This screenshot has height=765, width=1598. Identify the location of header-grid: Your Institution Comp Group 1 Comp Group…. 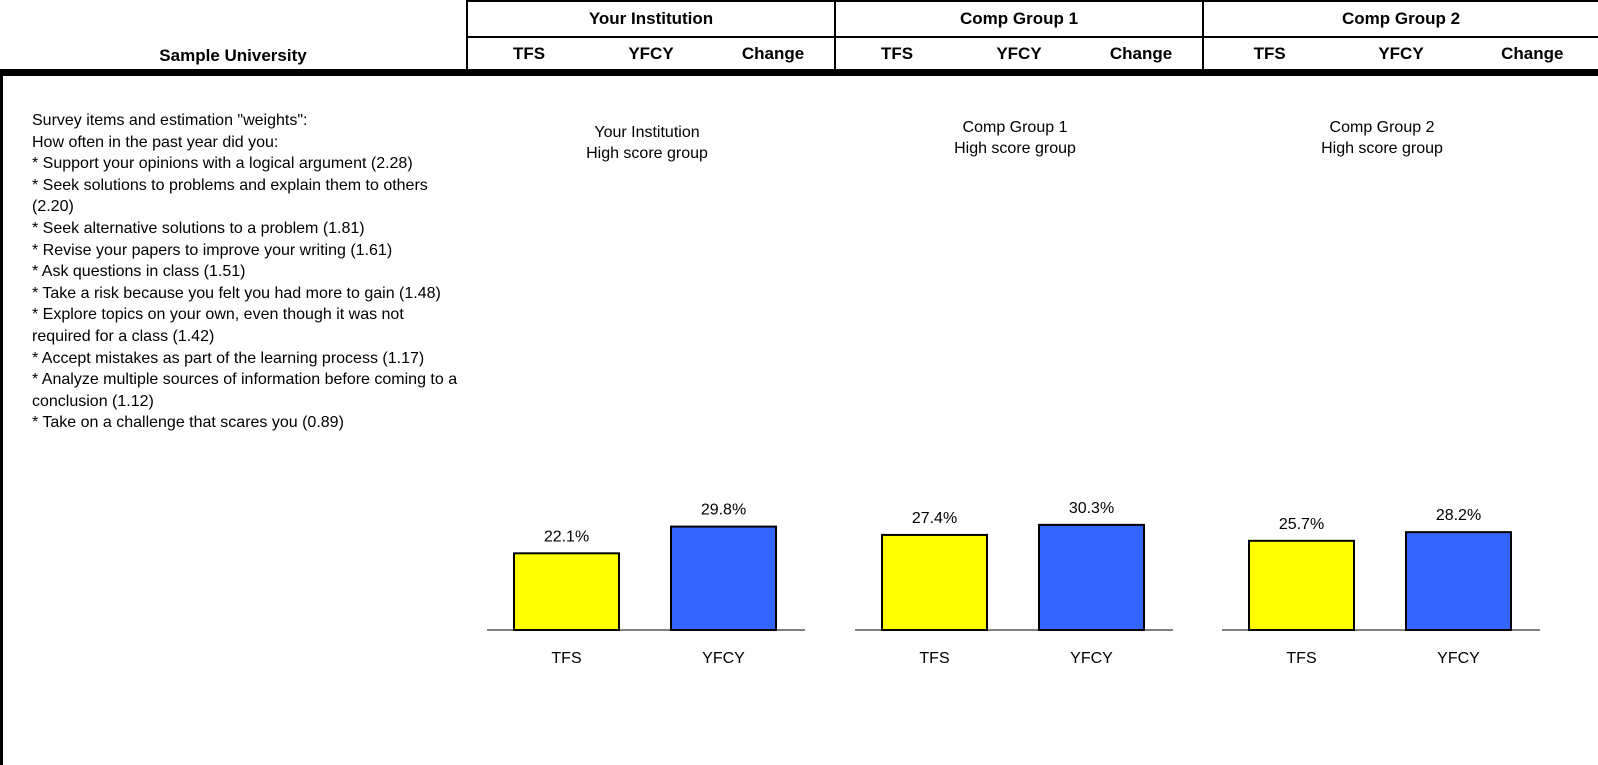
(1032, 38).